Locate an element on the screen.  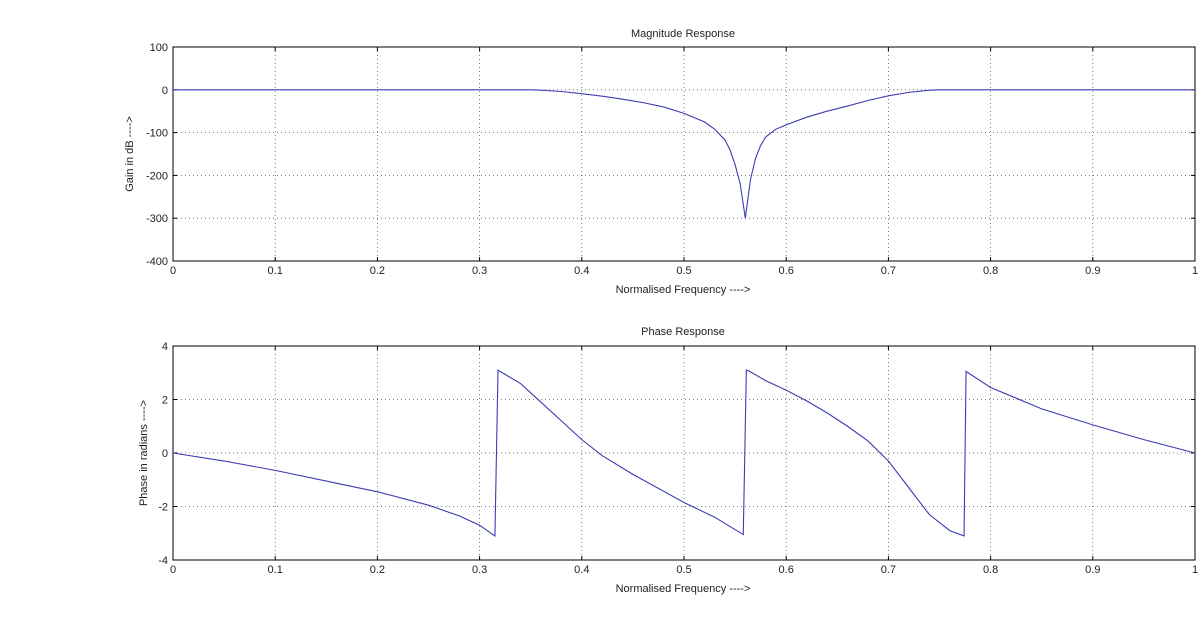
phase-title: Phase Response is located at coordinates (683, 332).